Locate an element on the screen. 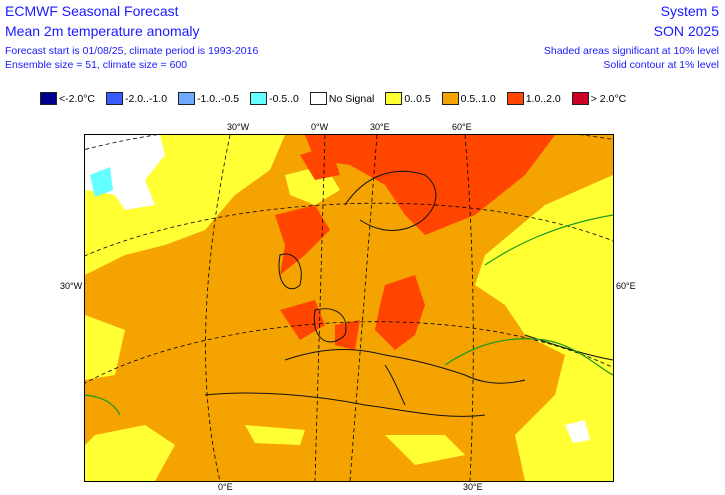 Image resolution: width=725 pixels, height=495 pixels. significance-10-note: Shaded areas significant at 10% level is located at coordinates (631, 51).